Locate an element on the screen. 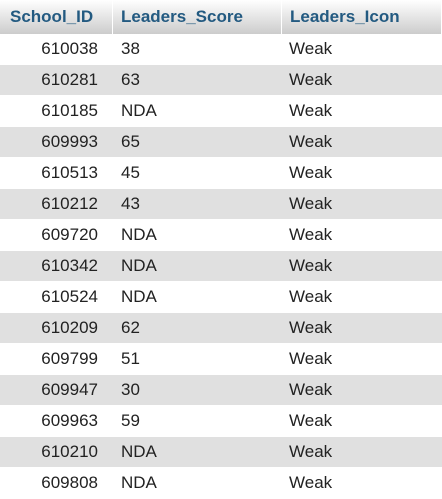  table-row: 610524 NDA Weak is located at coordinates (221, 297).